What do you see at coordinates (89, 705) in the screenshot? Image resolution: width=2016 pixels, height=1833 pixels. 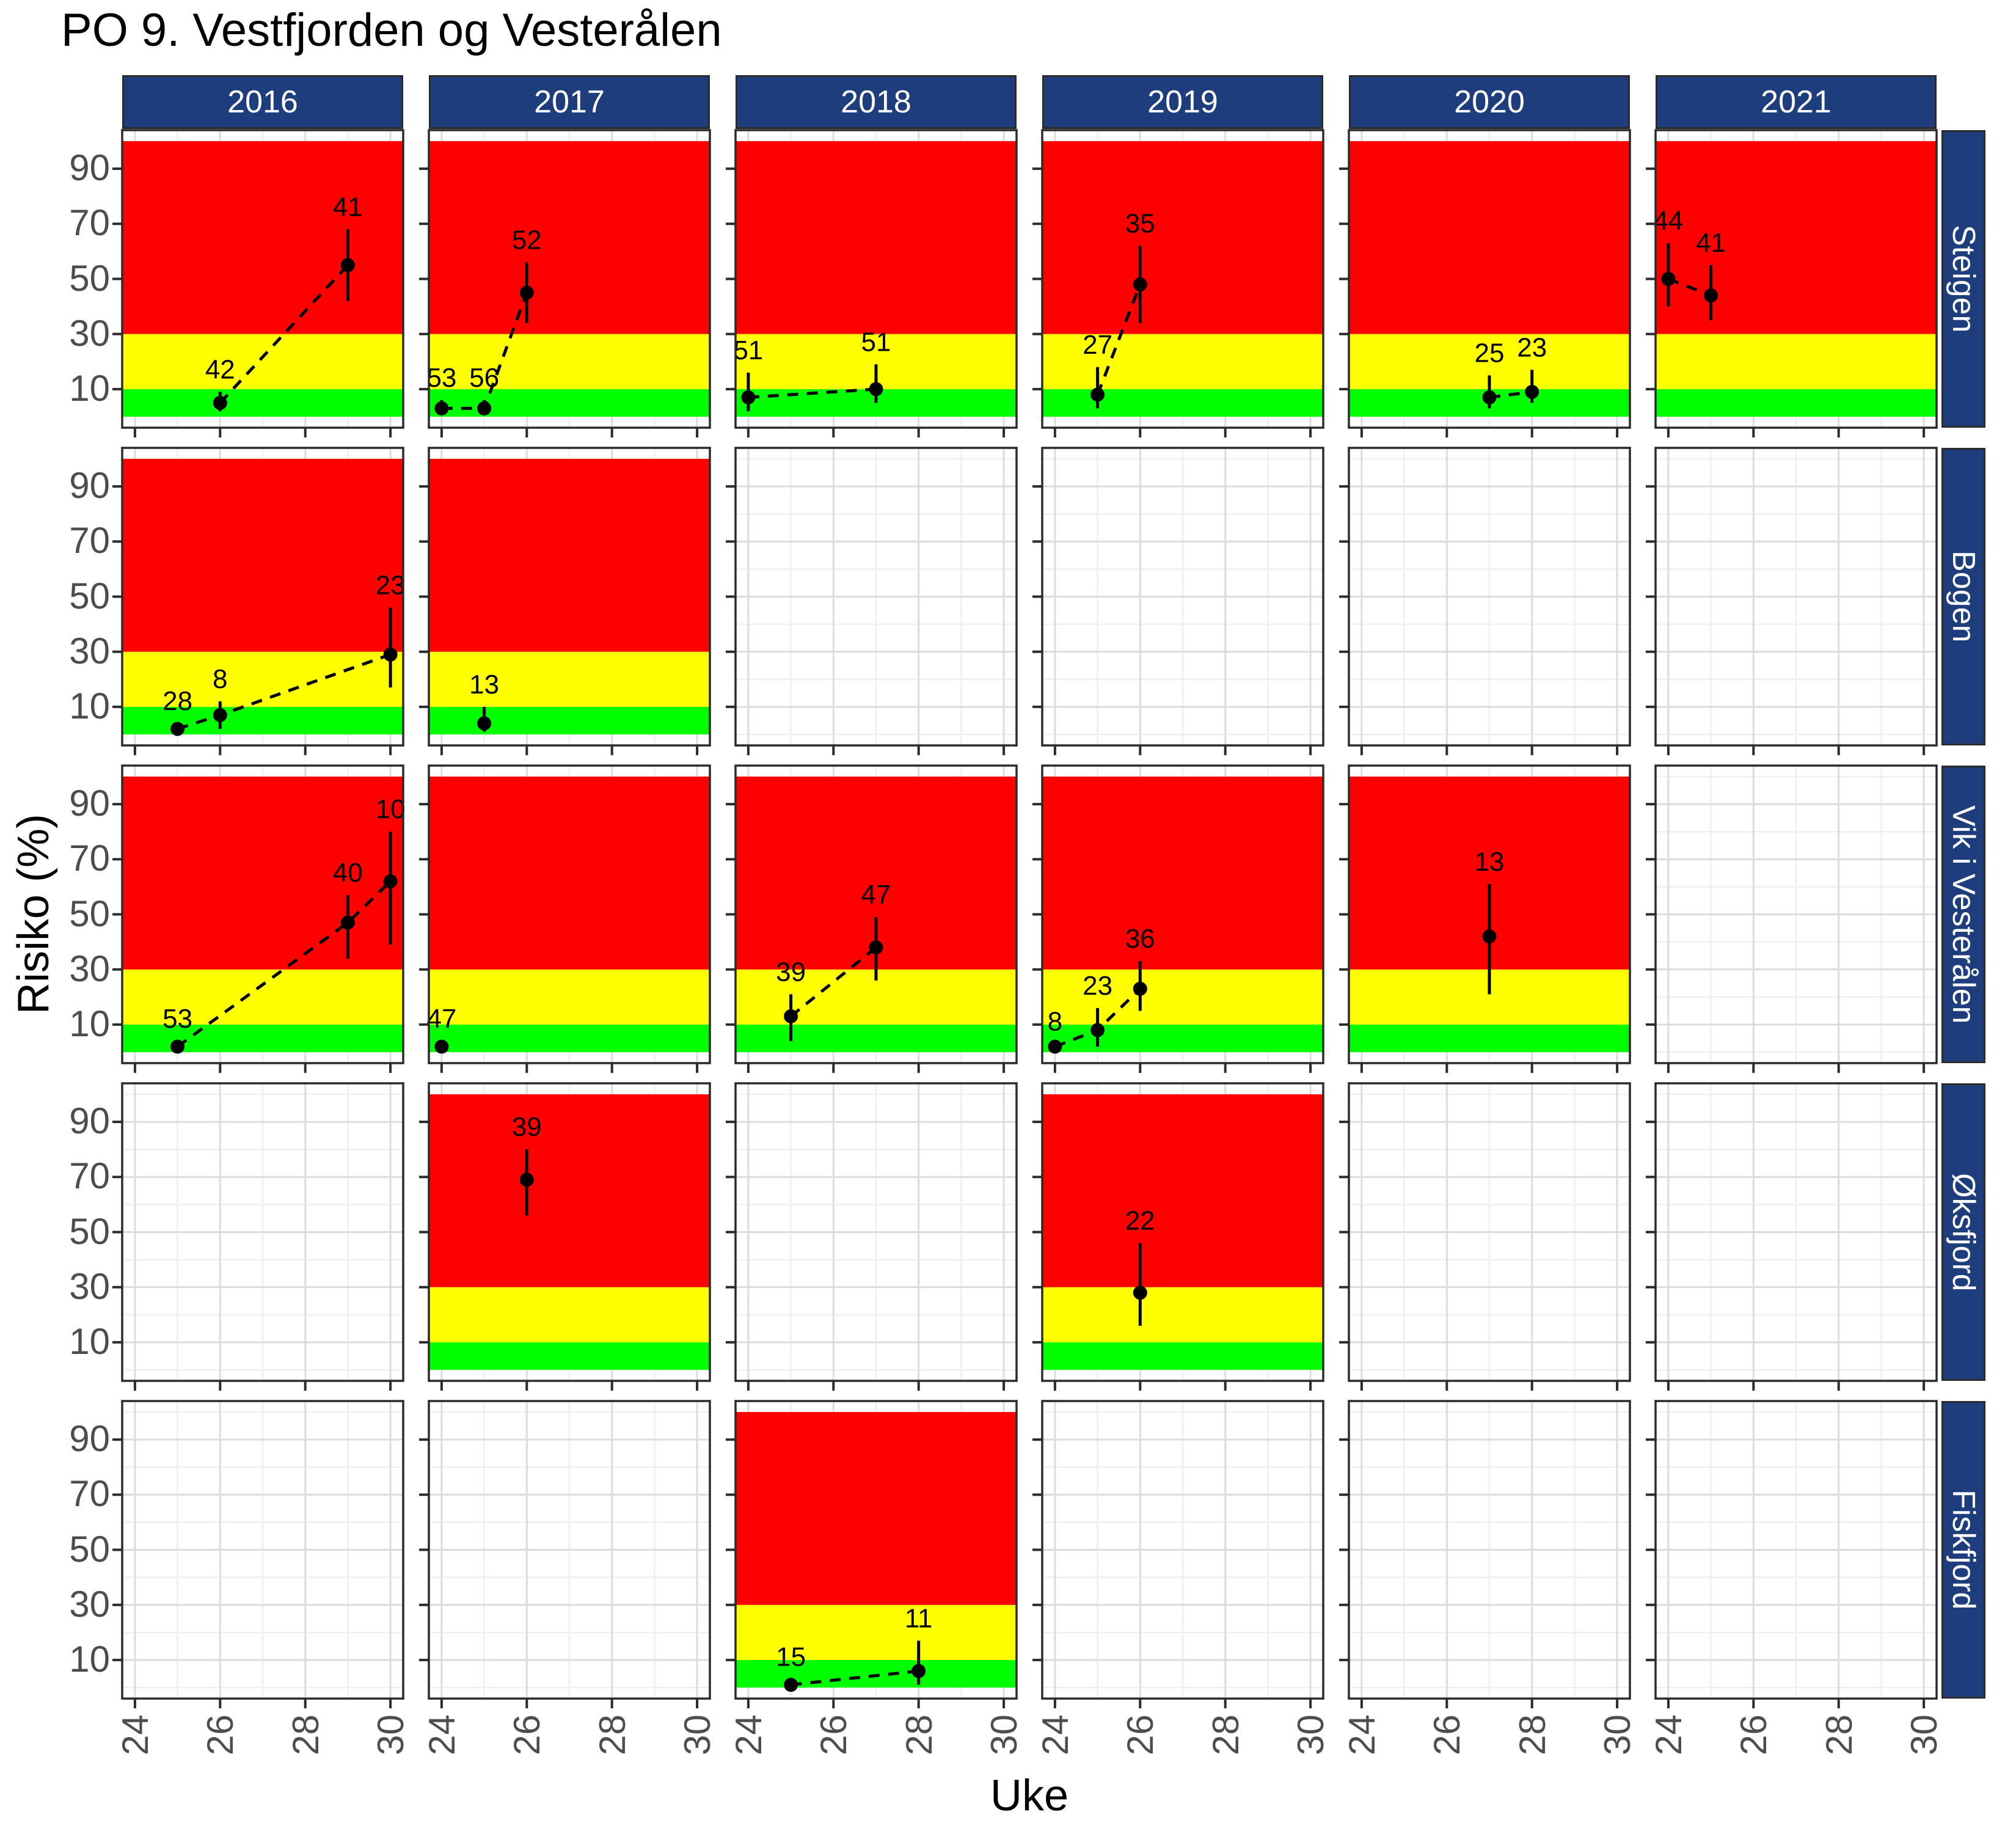 I see `y-tick-label: 10` at bounding box center [89, 705].